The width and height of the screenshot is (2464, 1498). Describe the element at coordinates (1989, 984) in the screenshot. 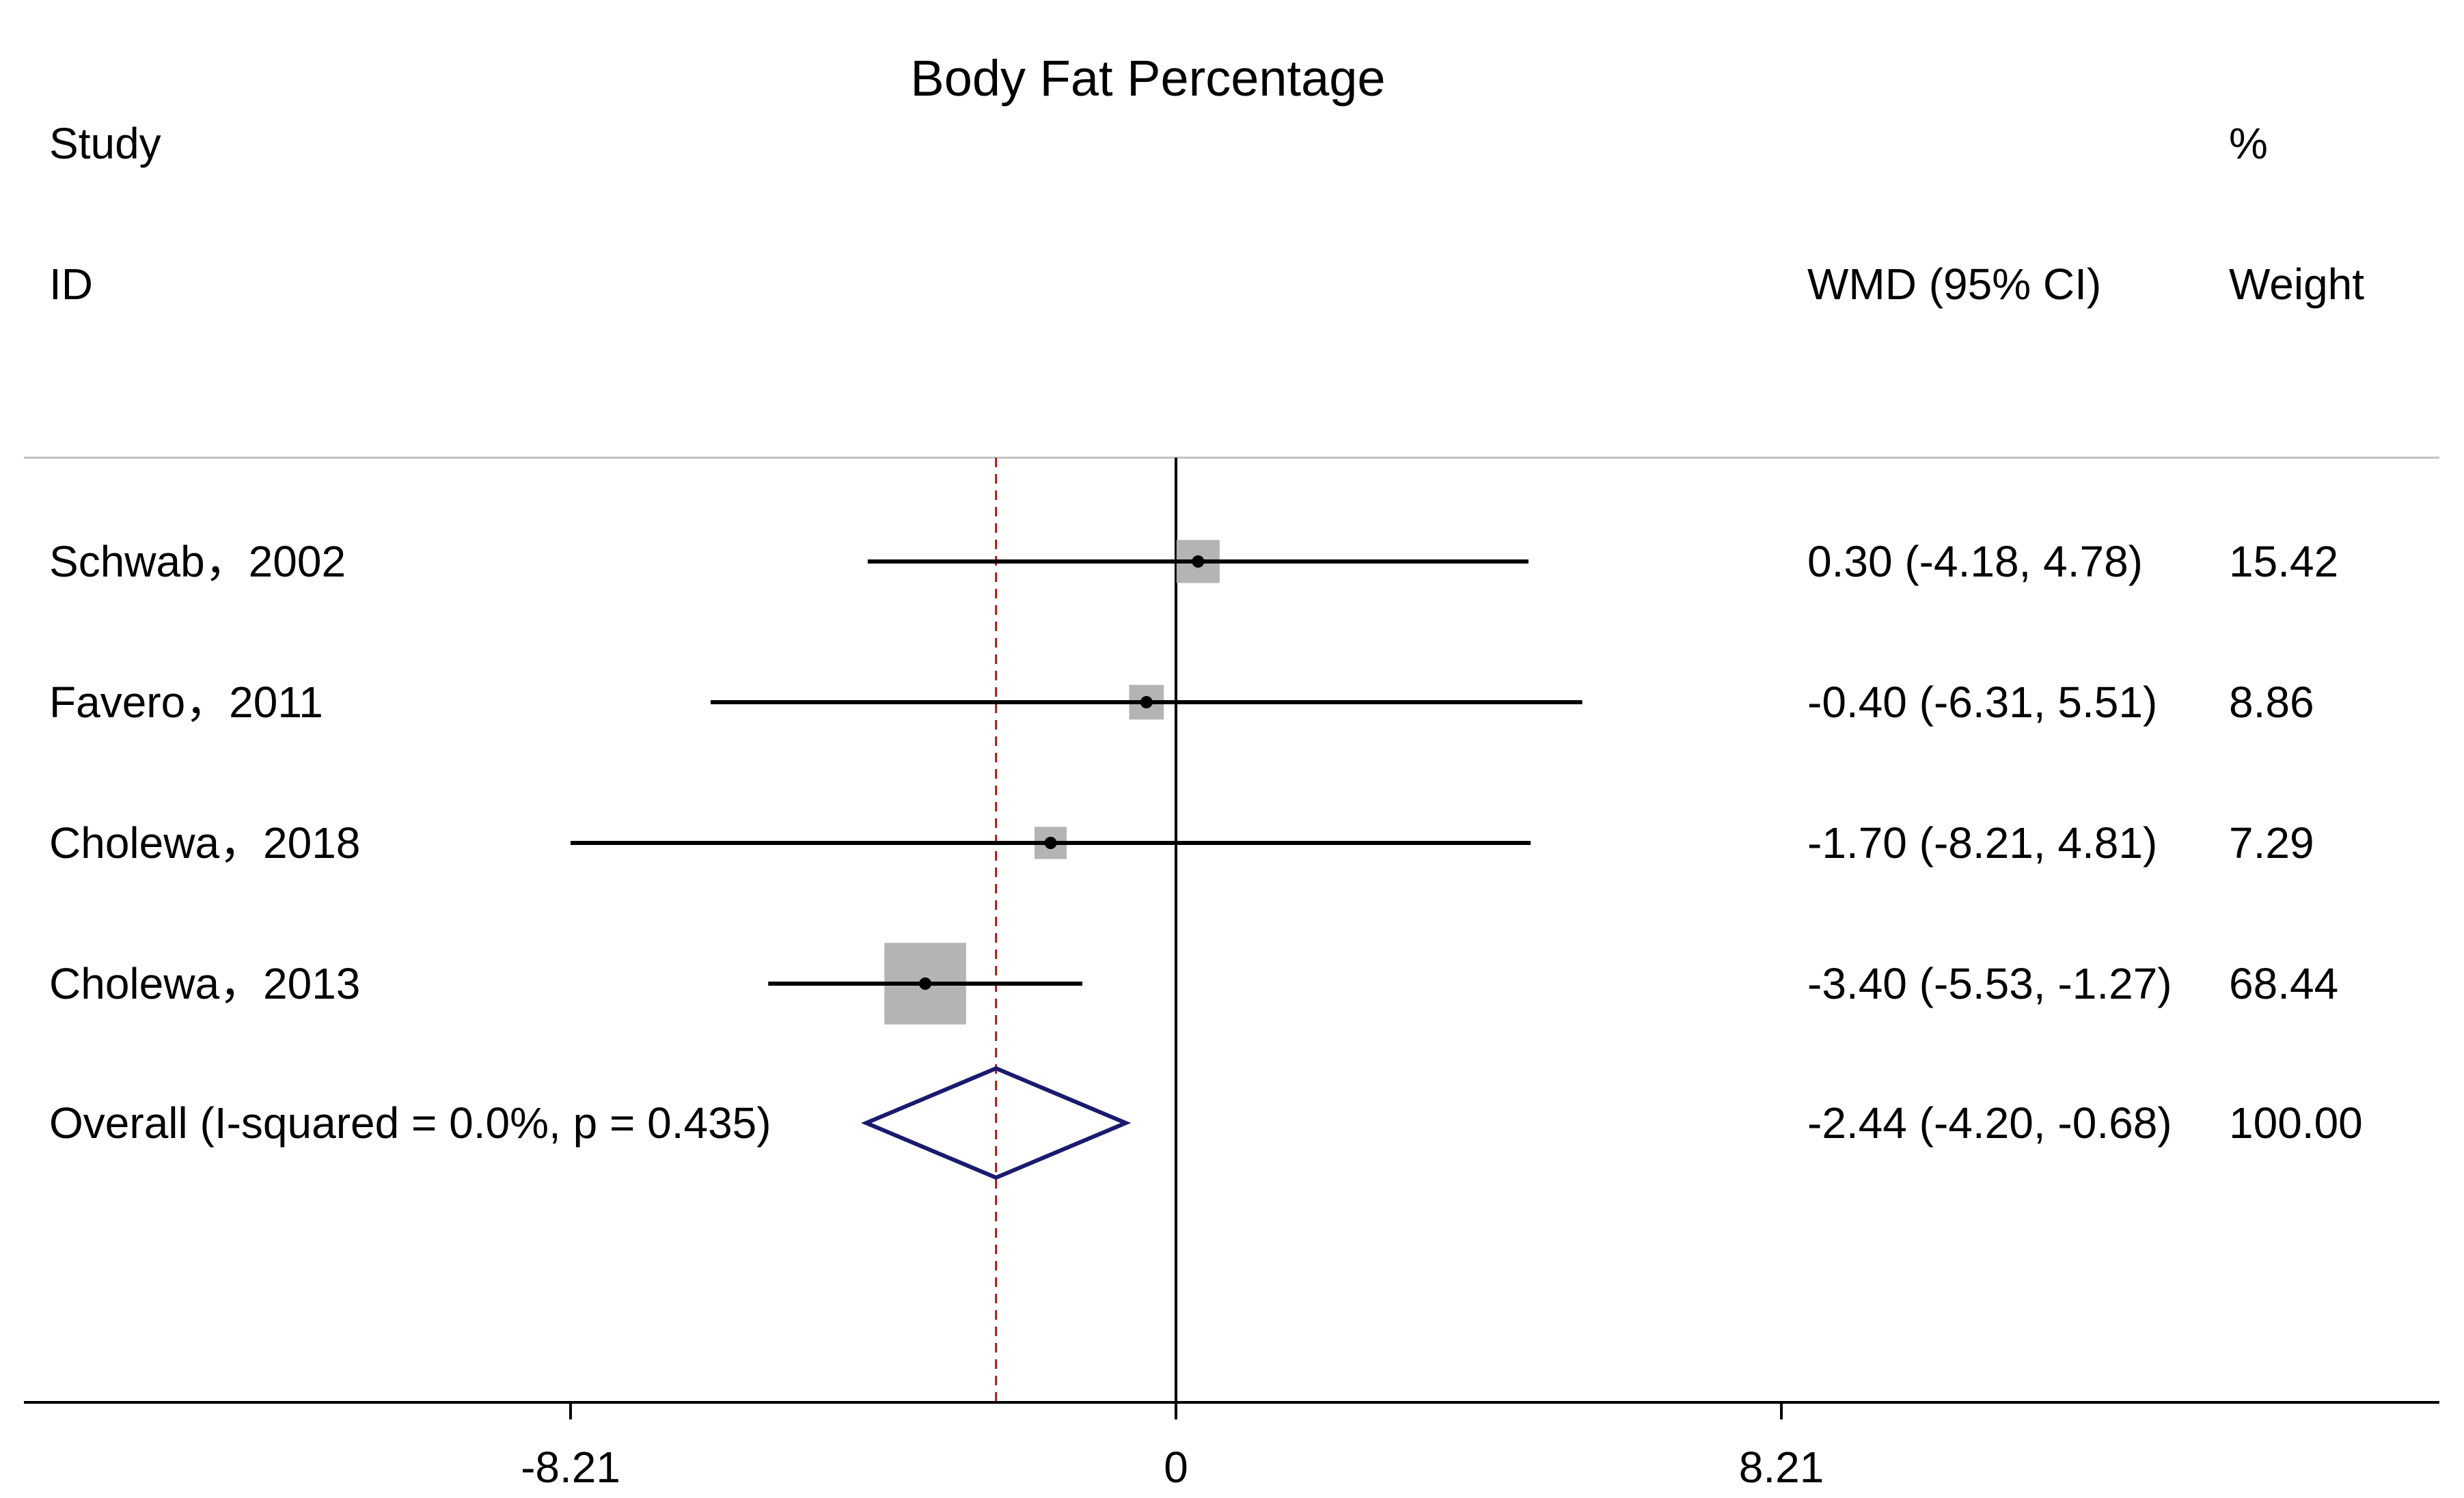

I see `study-ci-text: -3.40 (-5.53, -1.27)` at that location.